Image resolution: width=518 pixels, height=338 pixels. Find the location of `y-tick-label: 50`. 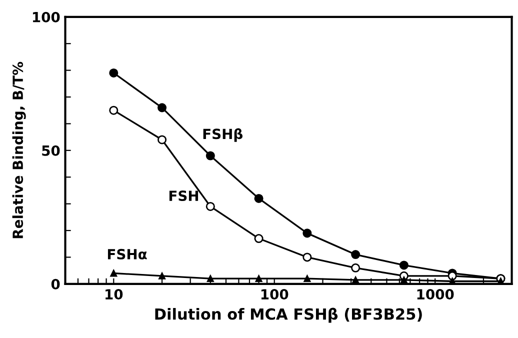

y-tick-label: 50 is located at coordinates (51, 150).